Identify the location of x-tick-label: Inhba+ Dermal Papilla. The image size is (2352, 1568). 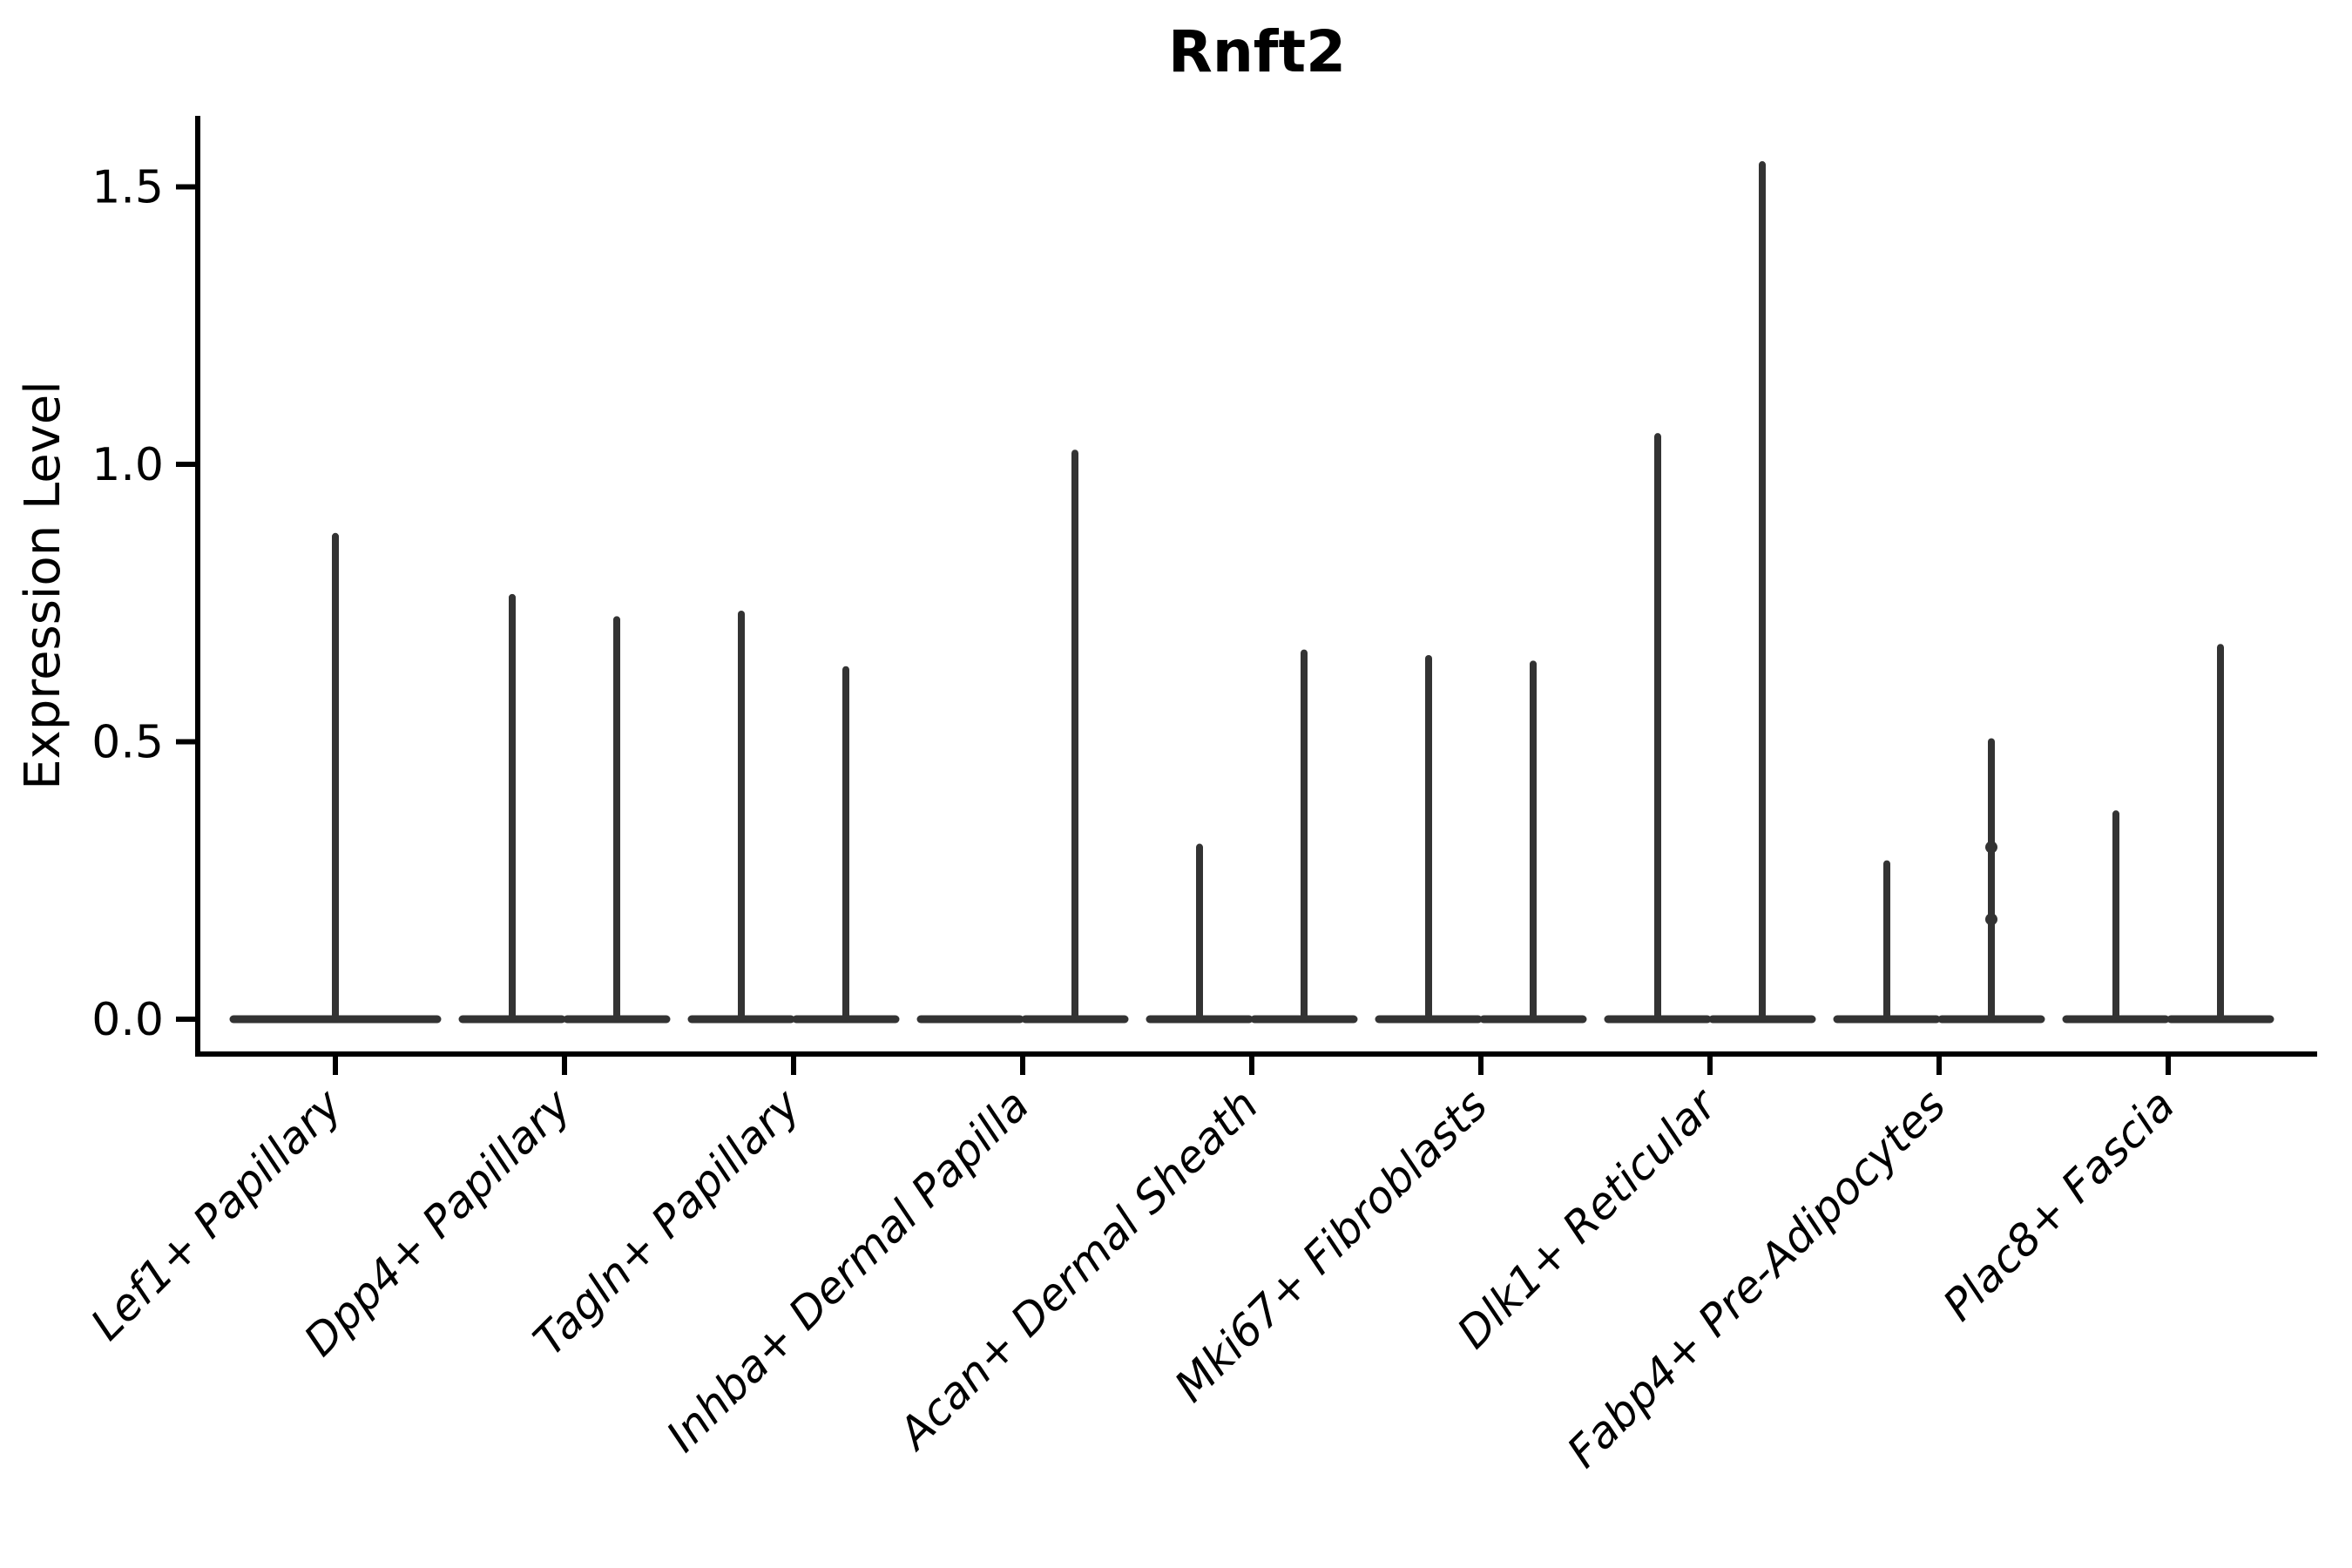
(847, 1270).